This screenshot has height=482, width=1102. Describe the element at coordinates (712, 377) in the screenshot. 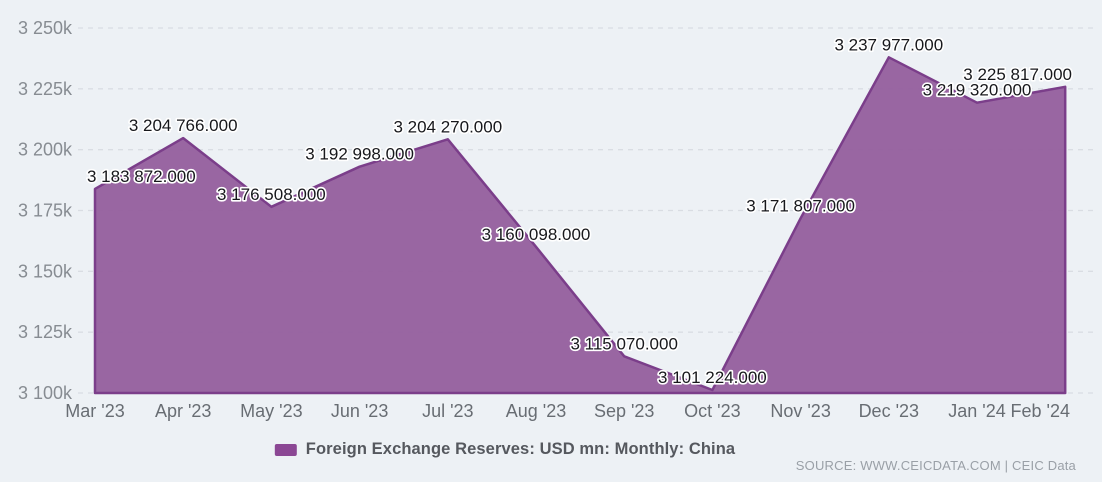

I see `data-point-label: 3 101 224.000` at that location.